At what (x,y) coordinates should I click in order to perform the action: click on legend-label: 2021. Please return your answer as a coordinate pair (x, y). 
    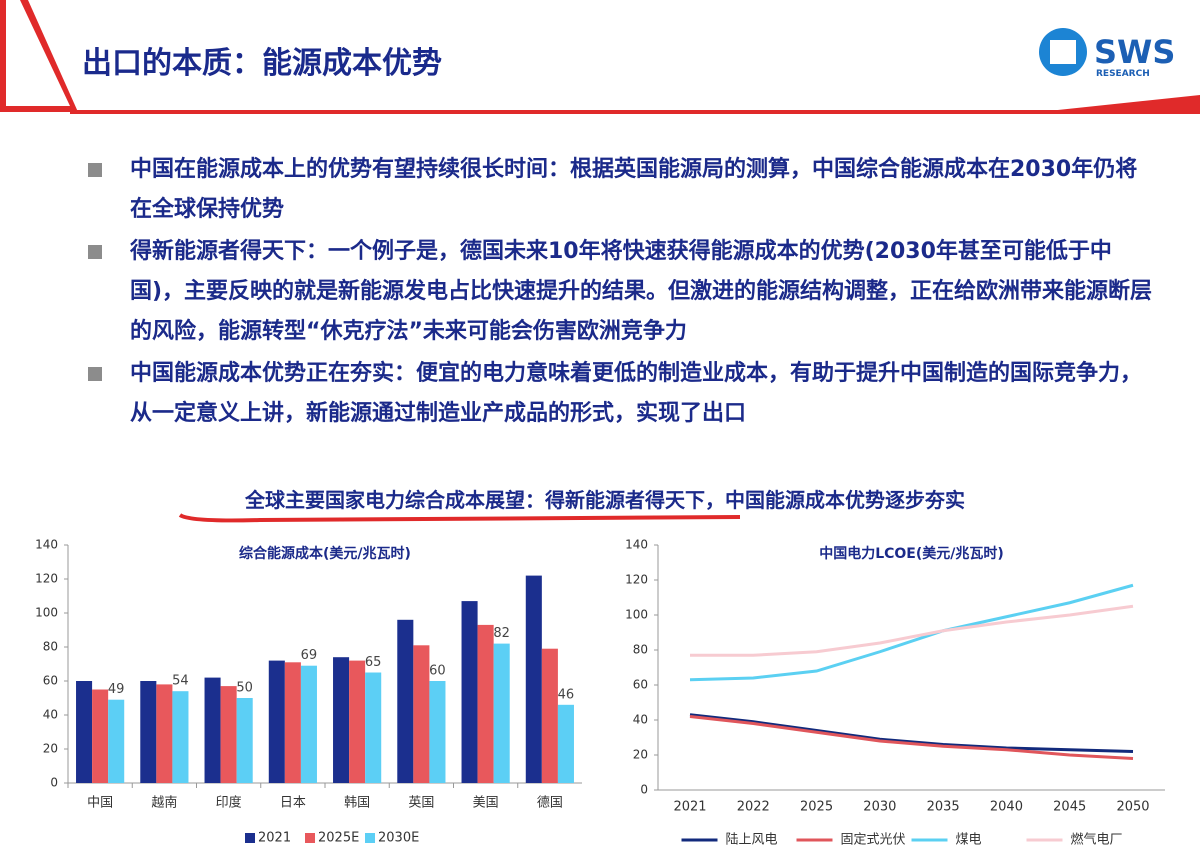
    Looking at the image, I should click on (274, 838).